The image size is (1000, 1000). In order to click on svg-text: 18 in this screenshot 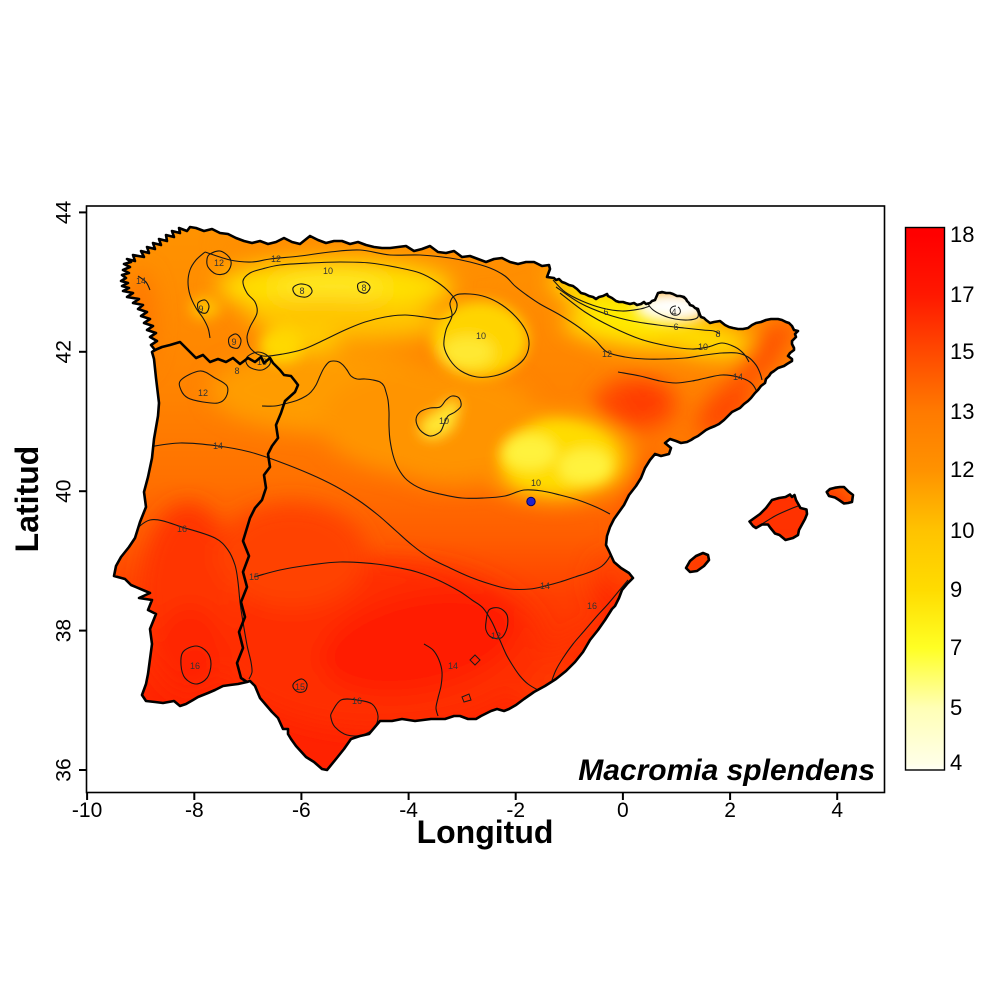, I will do `click(962, 234)`.